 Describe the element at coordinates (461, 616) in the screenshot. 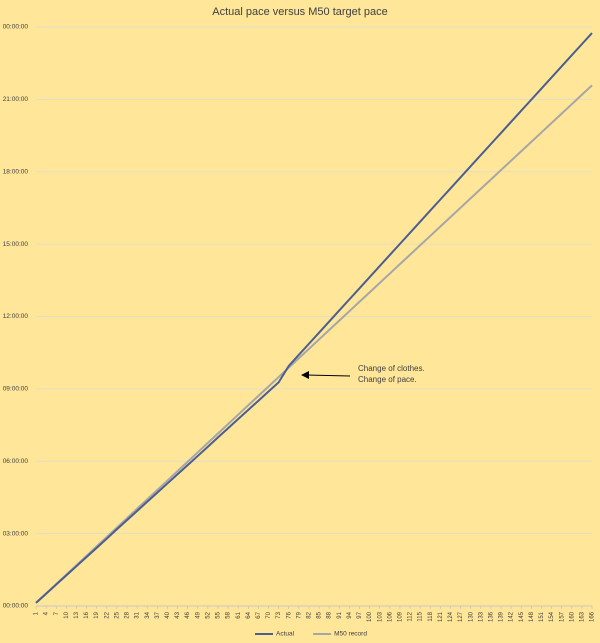

I see `x-tick-label: 127` at that location.